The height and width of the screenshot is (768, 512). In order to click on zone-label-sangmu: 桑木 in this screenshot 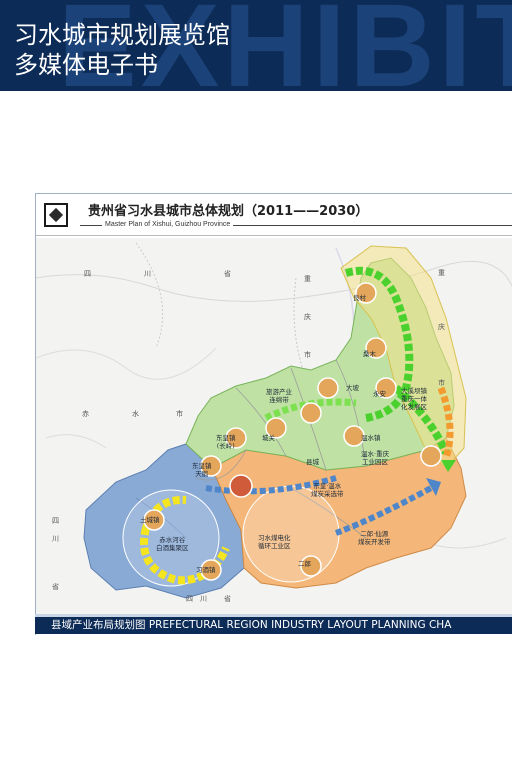, I will do `click(369, 354)`.